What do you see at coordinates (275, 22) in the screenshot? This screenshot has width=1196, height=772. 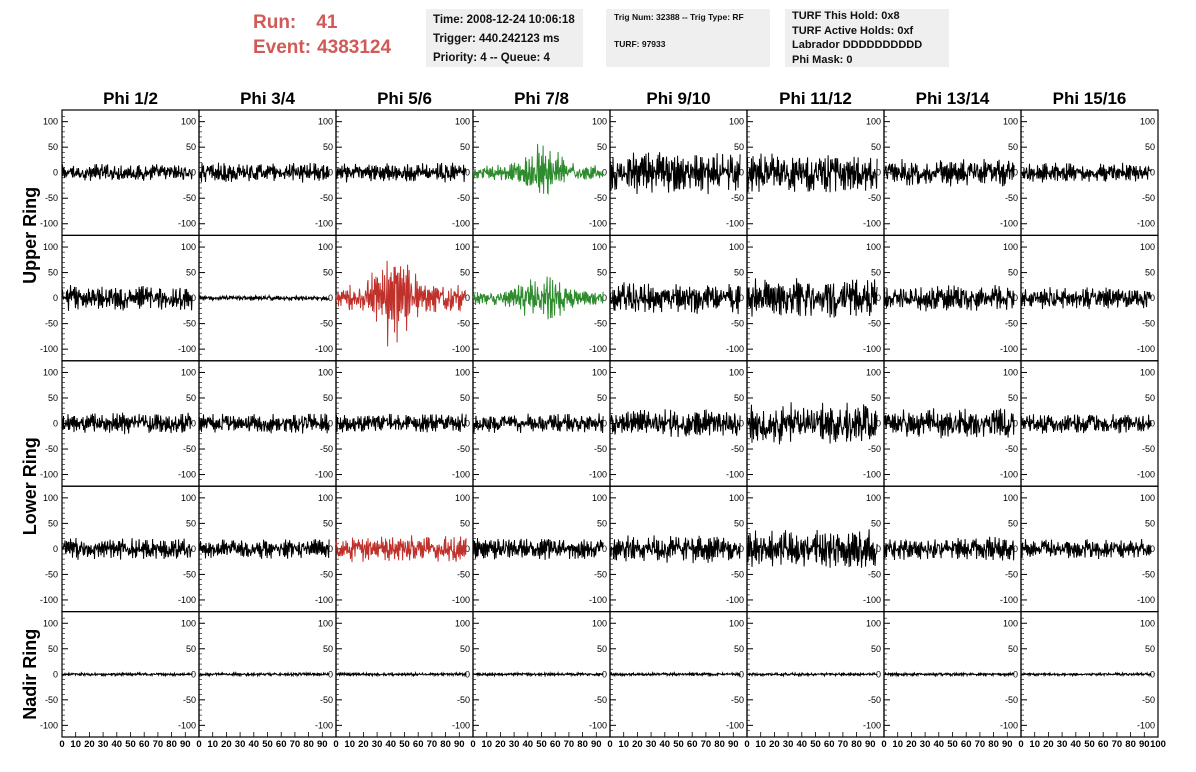 I see `run-label: Run:` at bounding box center [275, 22].